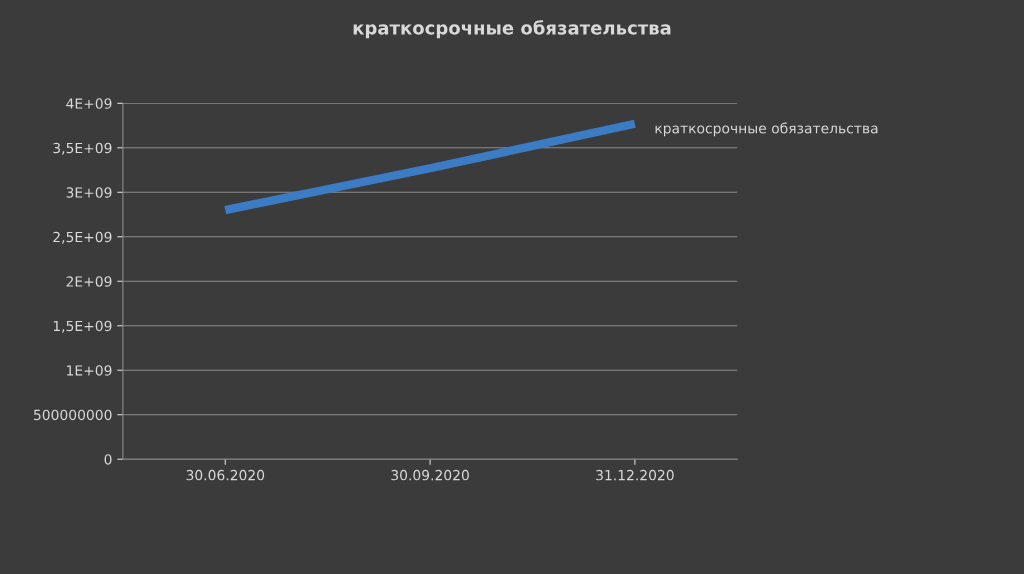  I want to click on series-label: краткосрочные обязательства, so click(766, 129).